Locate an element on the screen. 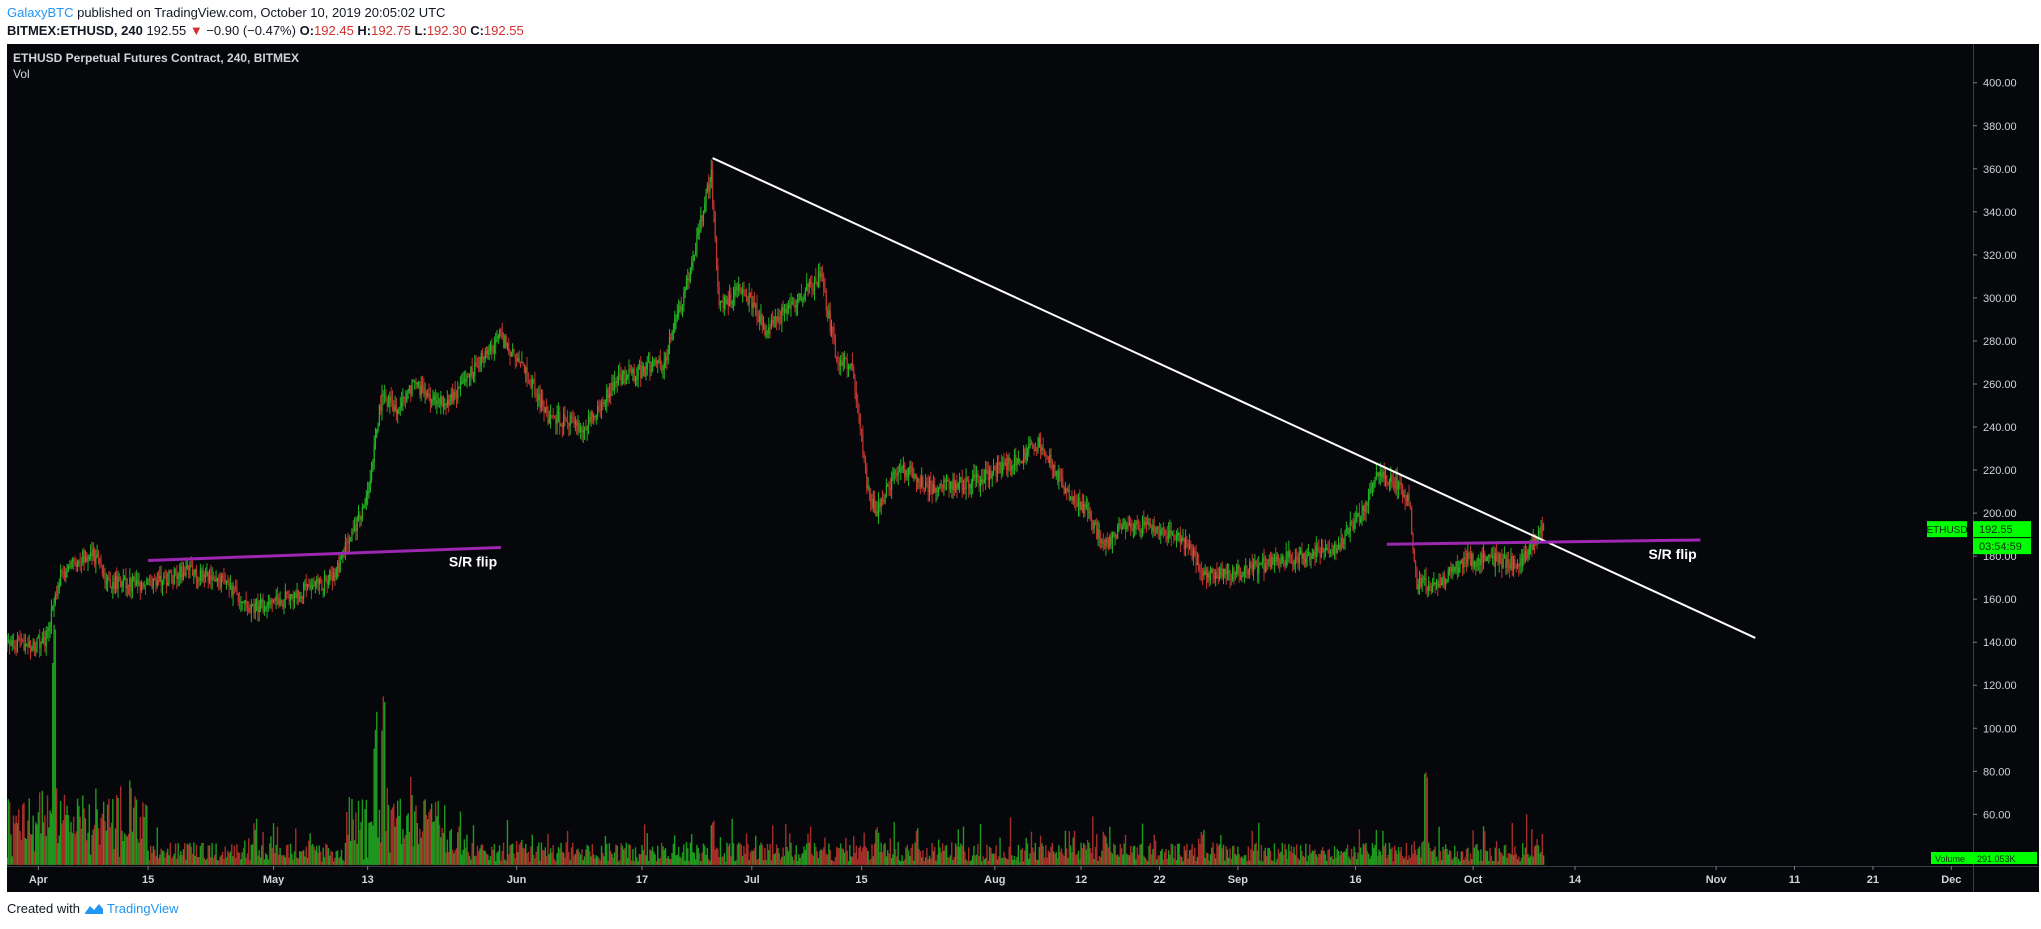  tradingview-link: TradingView is located at coordinates (143, 908).